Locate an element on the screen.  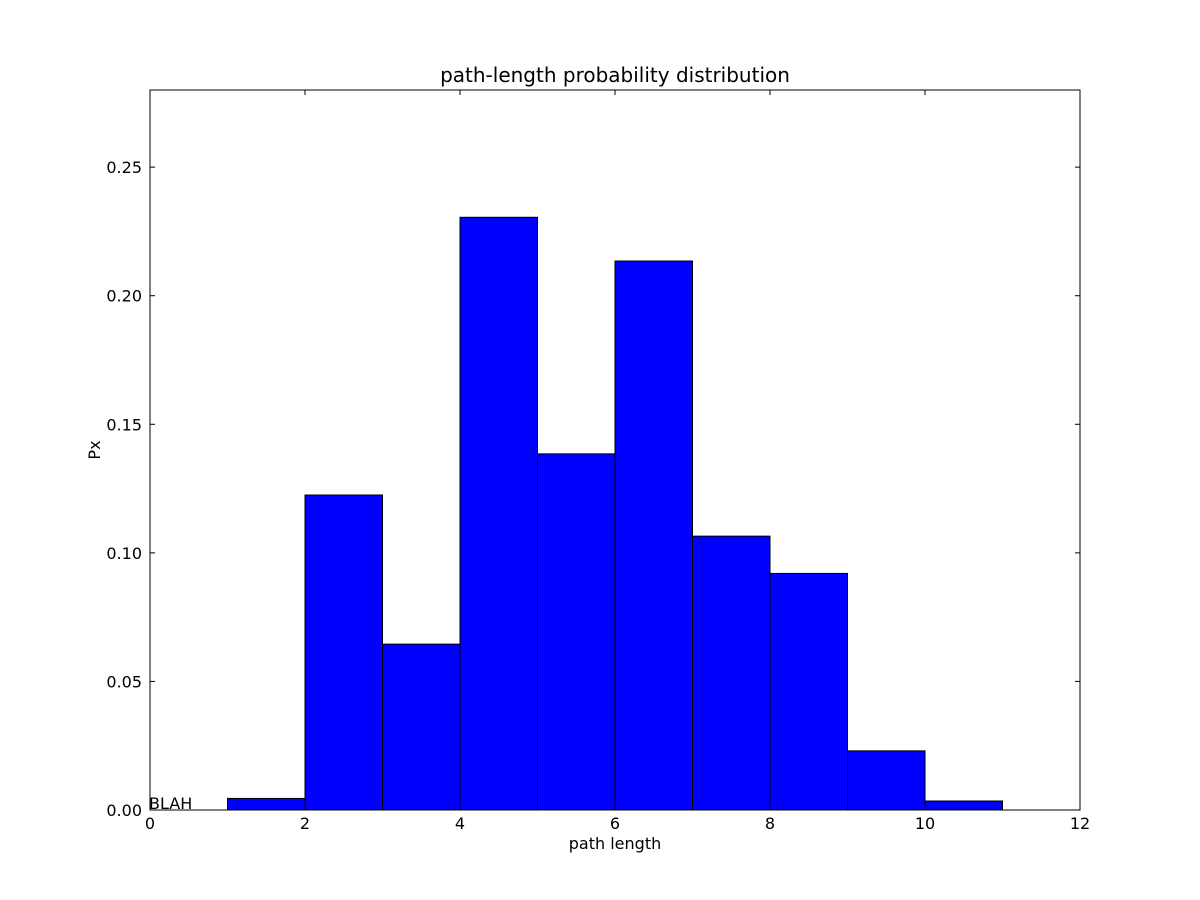
x-tick-label: 2 is located at coordinates (305, 823).